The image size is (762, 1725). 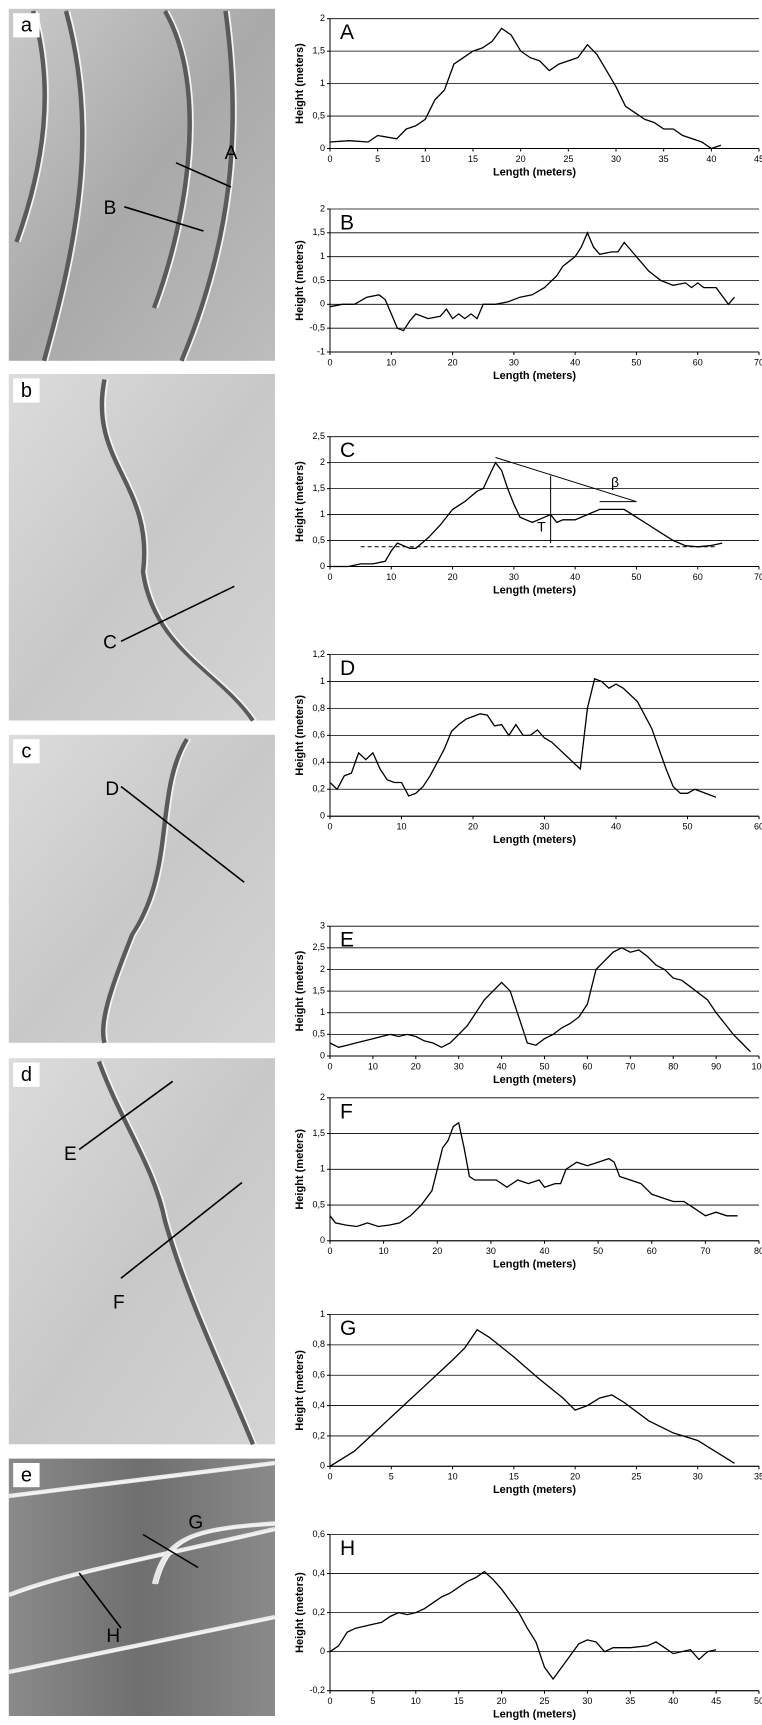 I want to click on chart-label: H, so click(x=347, y=1548).